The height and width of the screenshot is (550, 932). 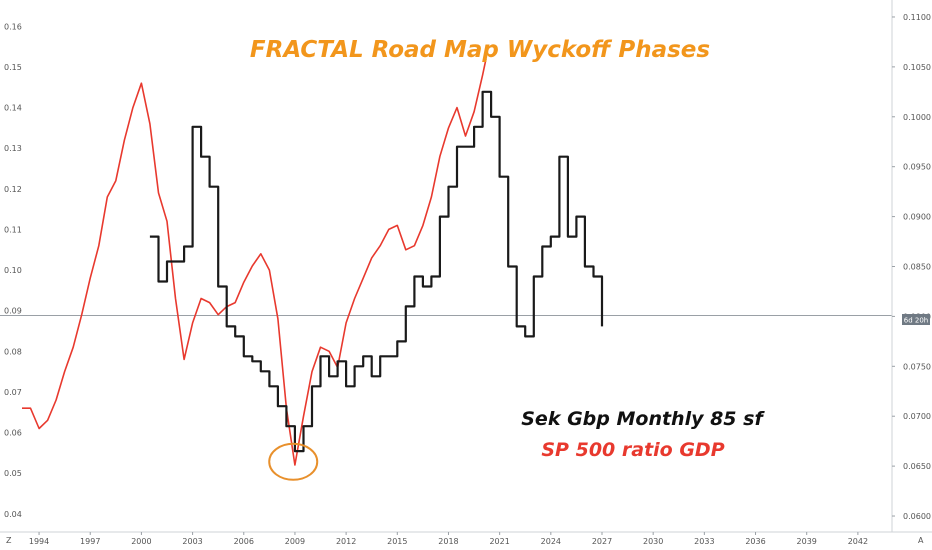 What do you see at coordinates (13, 392) in the screenshot?
I see `left-tick-label: 0.07` at bounding box center [13, 392].